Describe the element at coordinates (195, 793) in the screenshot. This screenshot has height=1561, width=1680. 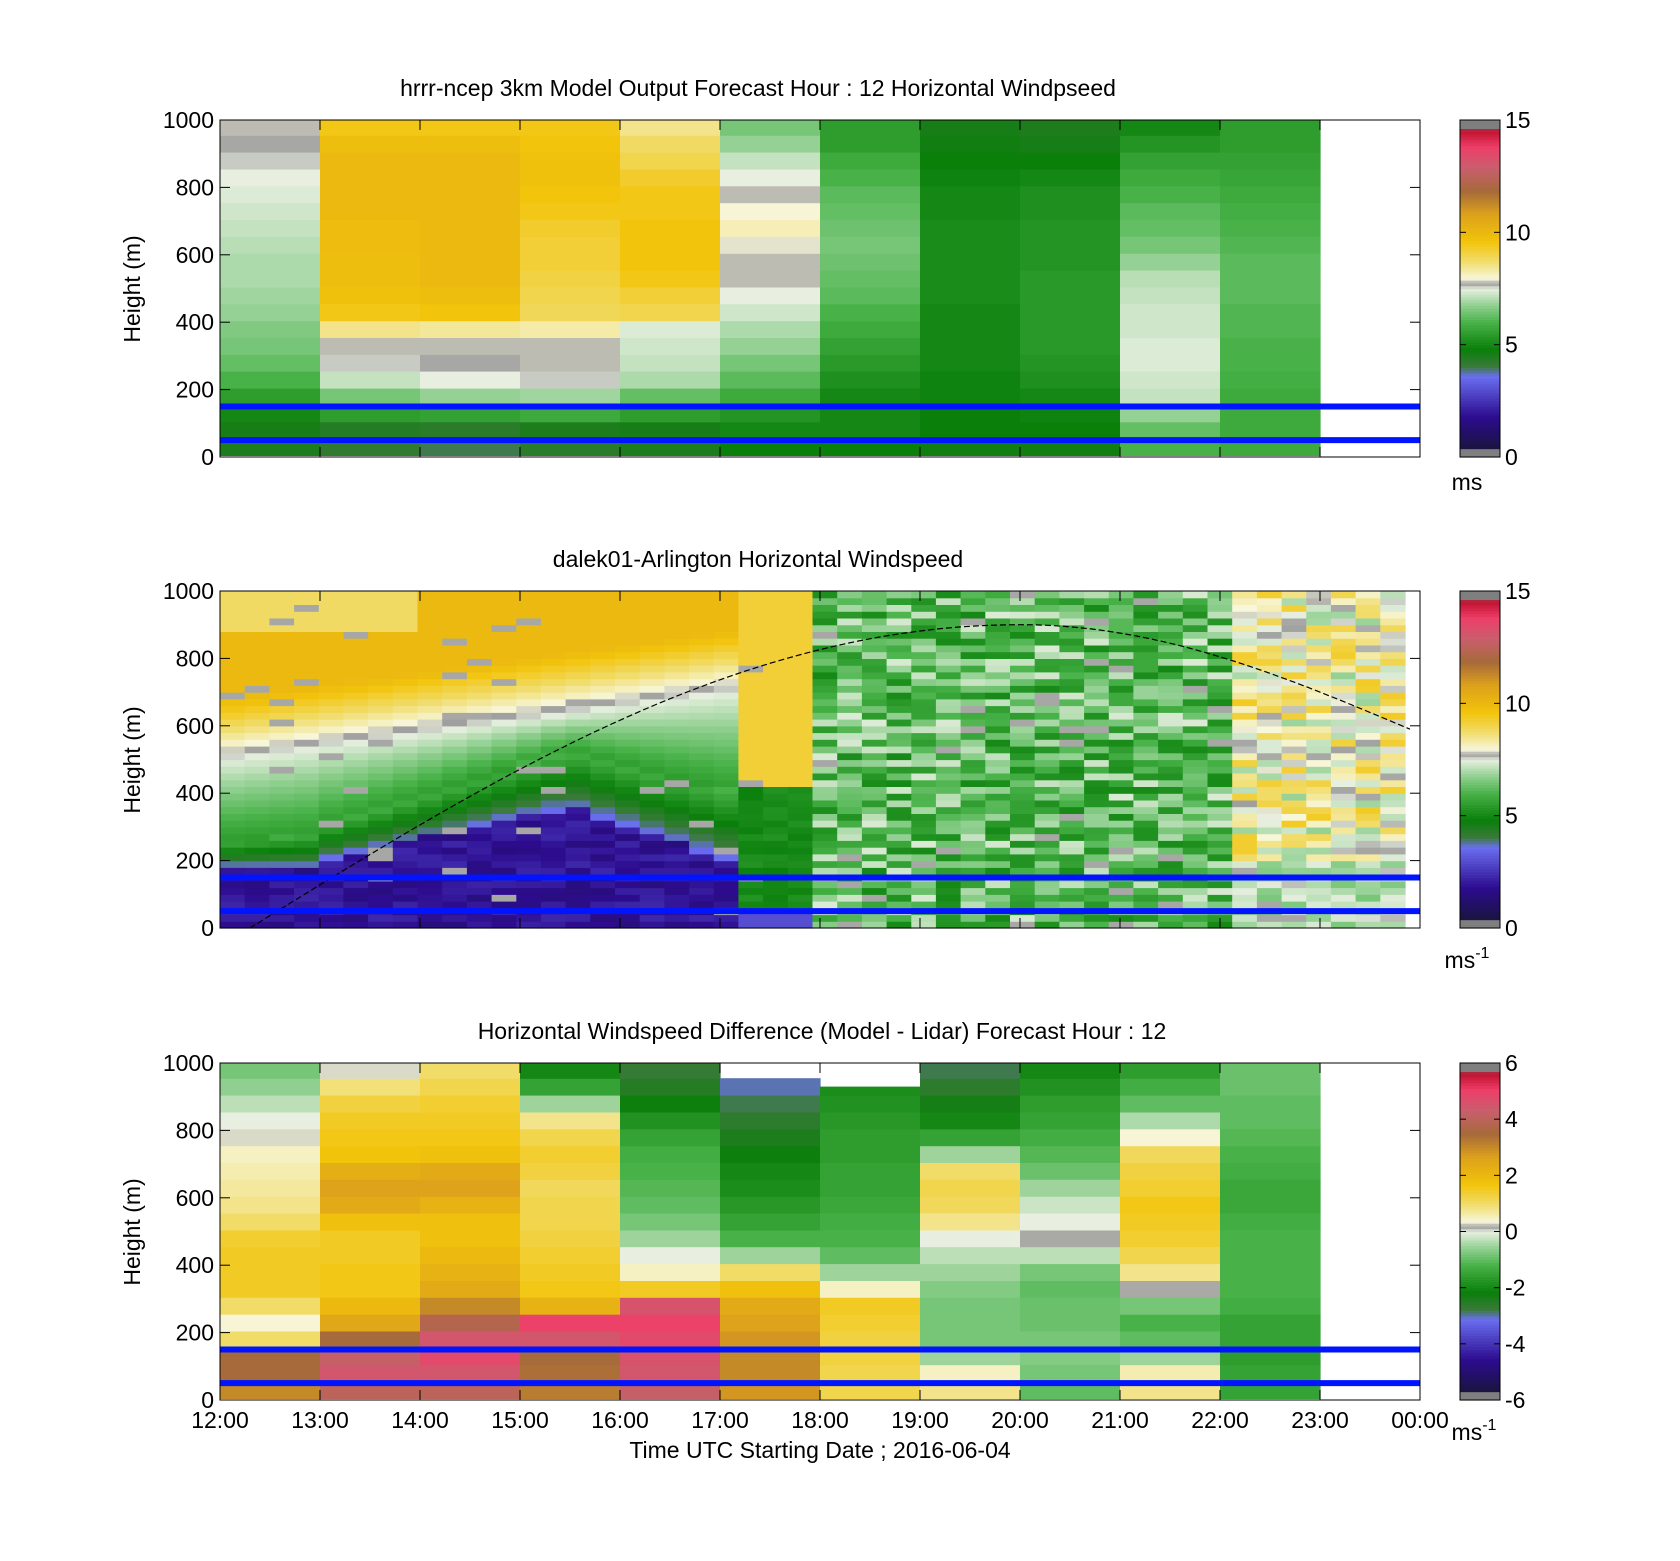
I see `y-tick-label: 400` at that location.